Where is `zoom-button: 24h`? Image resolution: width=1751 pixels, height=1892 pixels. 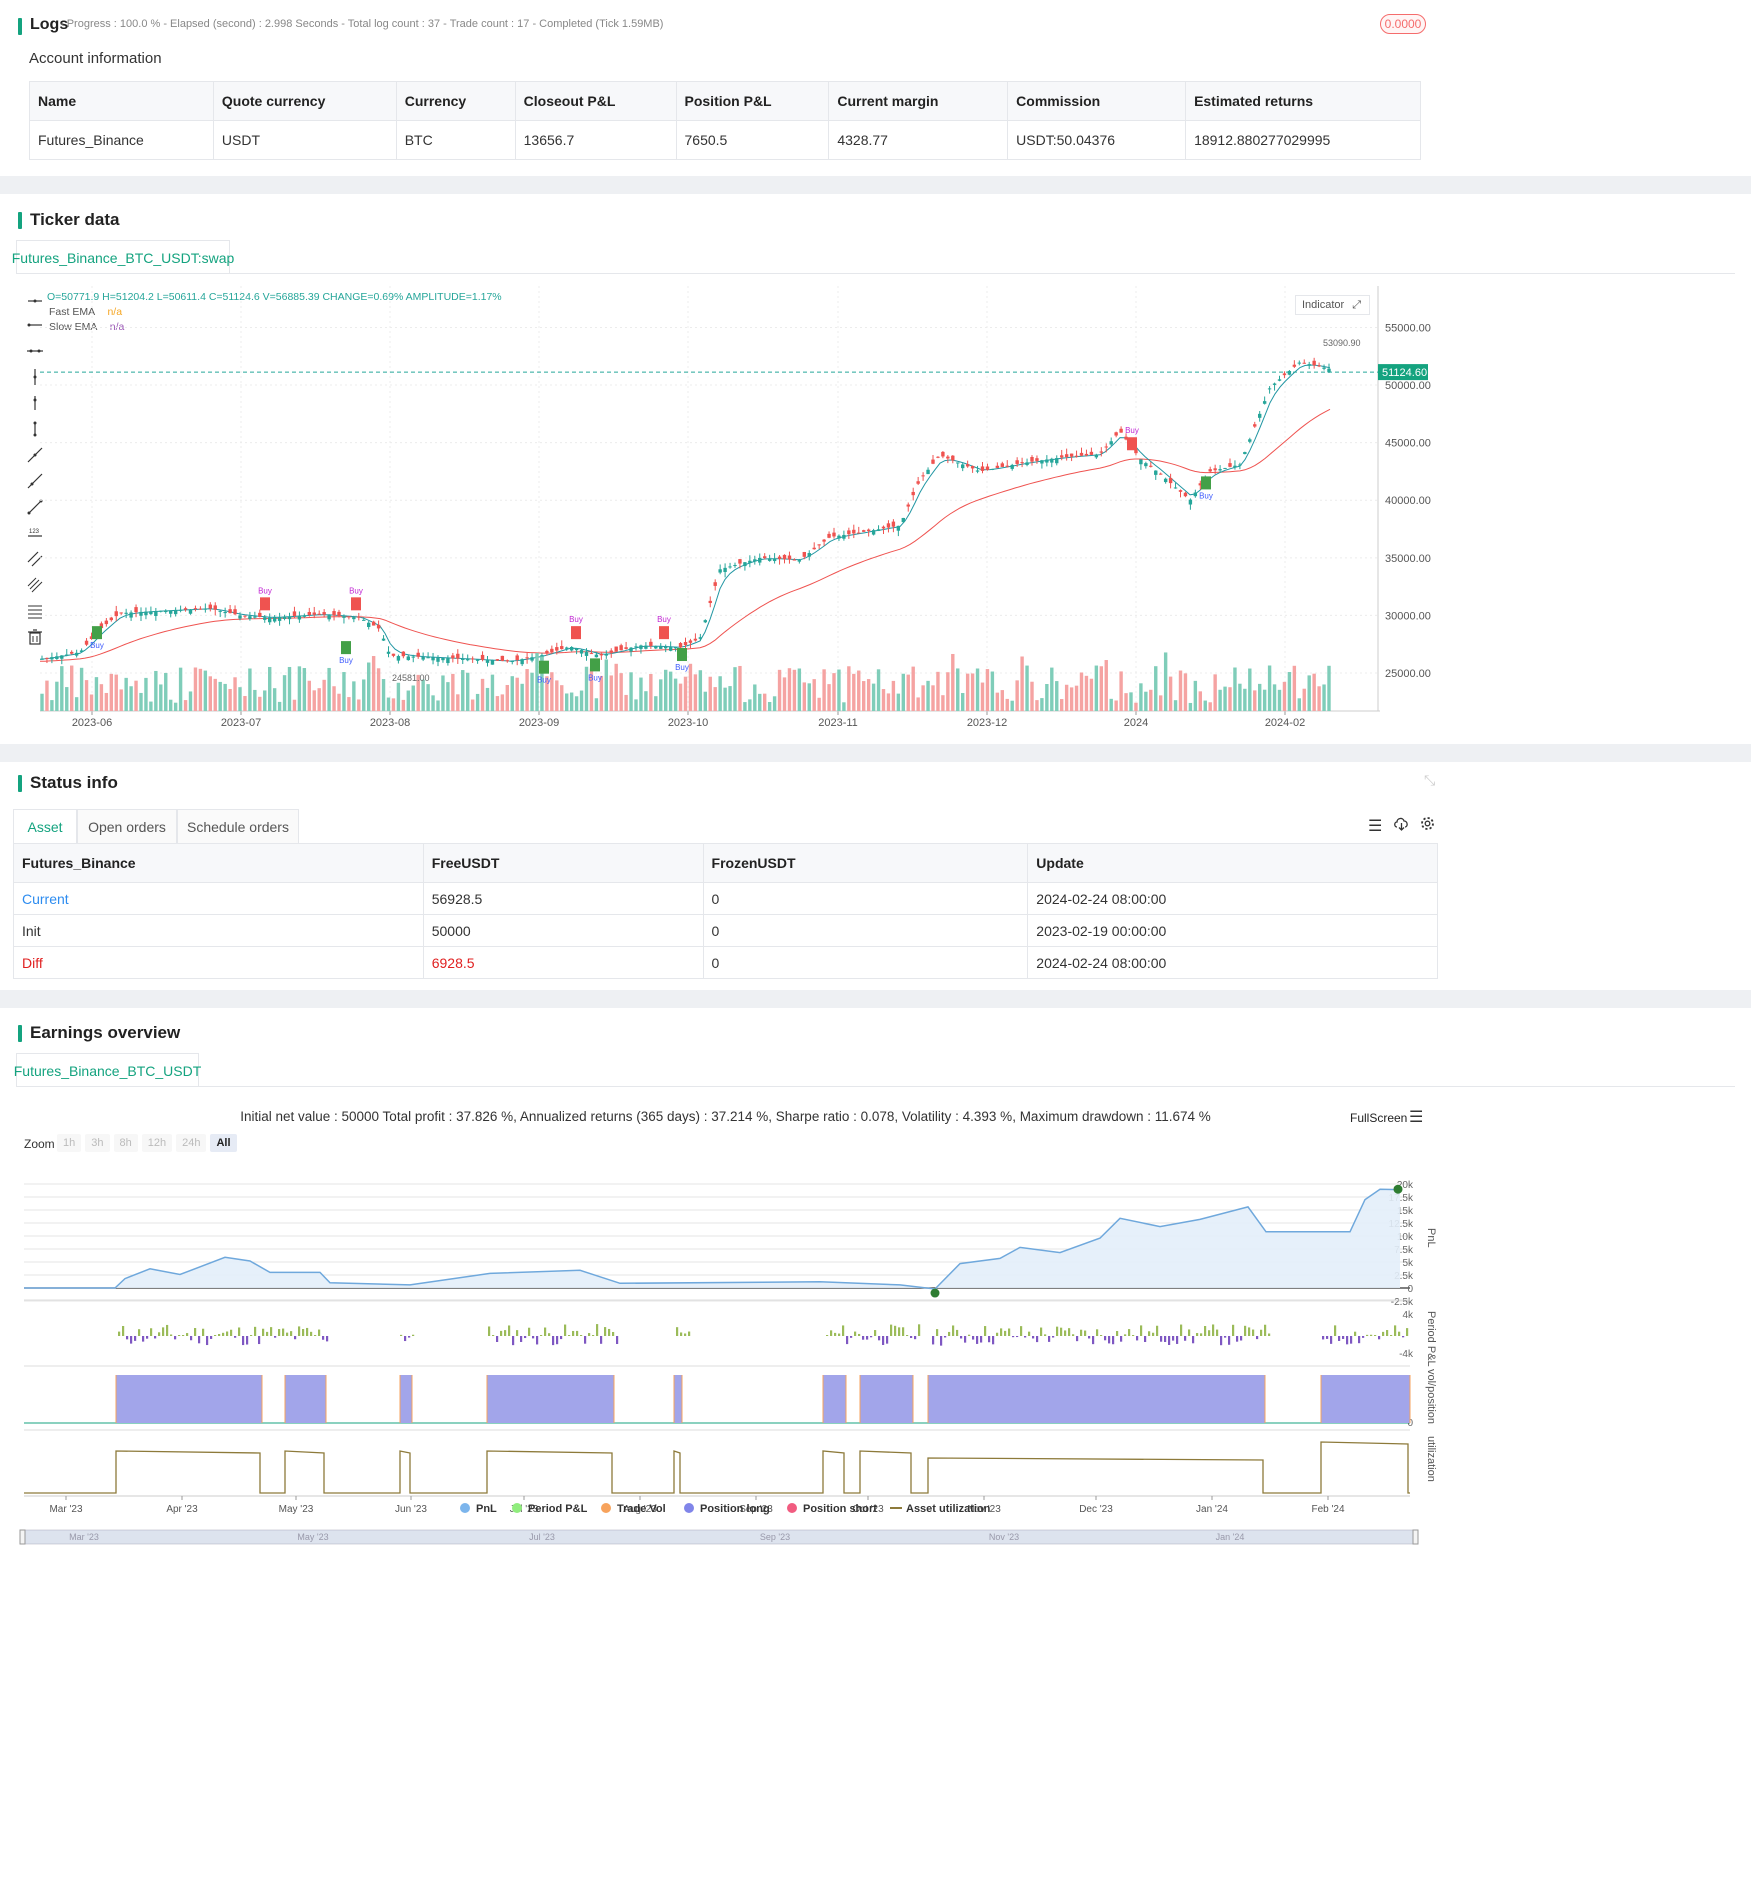
zoom-button: 24h is located at coordinates (191, 1143).